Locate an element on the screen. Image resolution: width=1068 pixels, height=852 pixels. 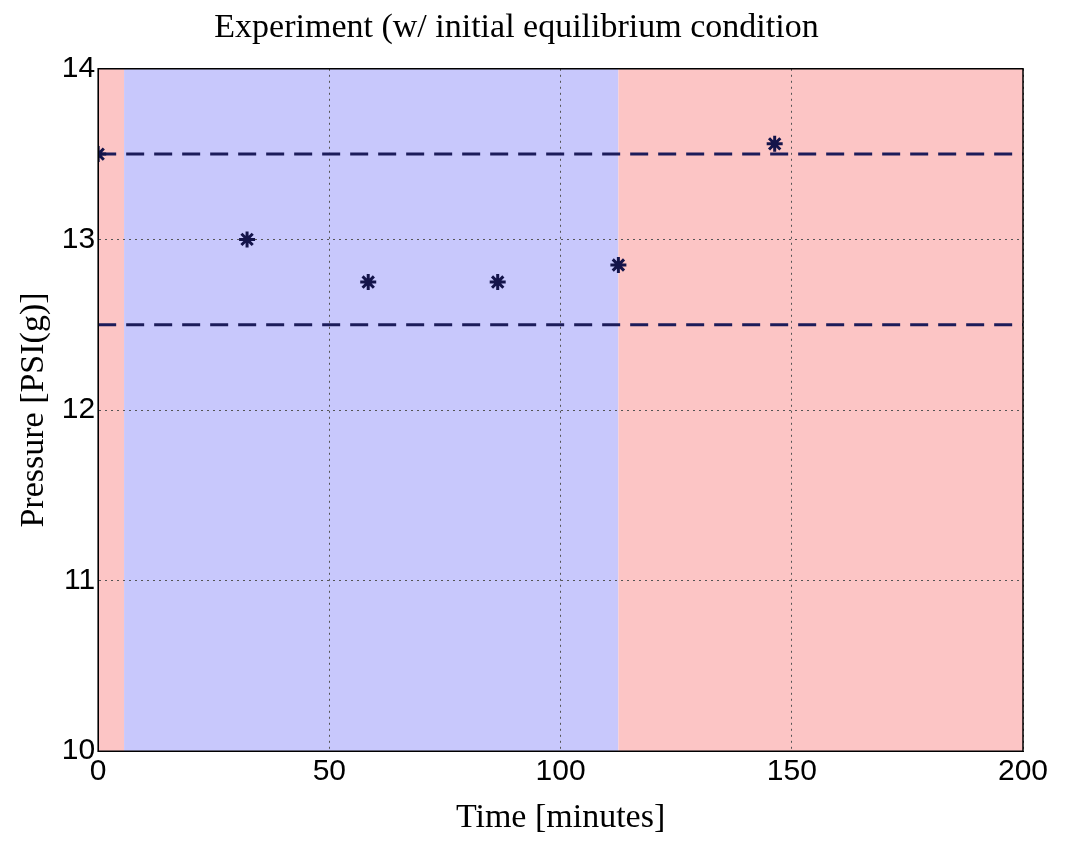
x-tick-label: 50 is located at coordinates (329, 770).